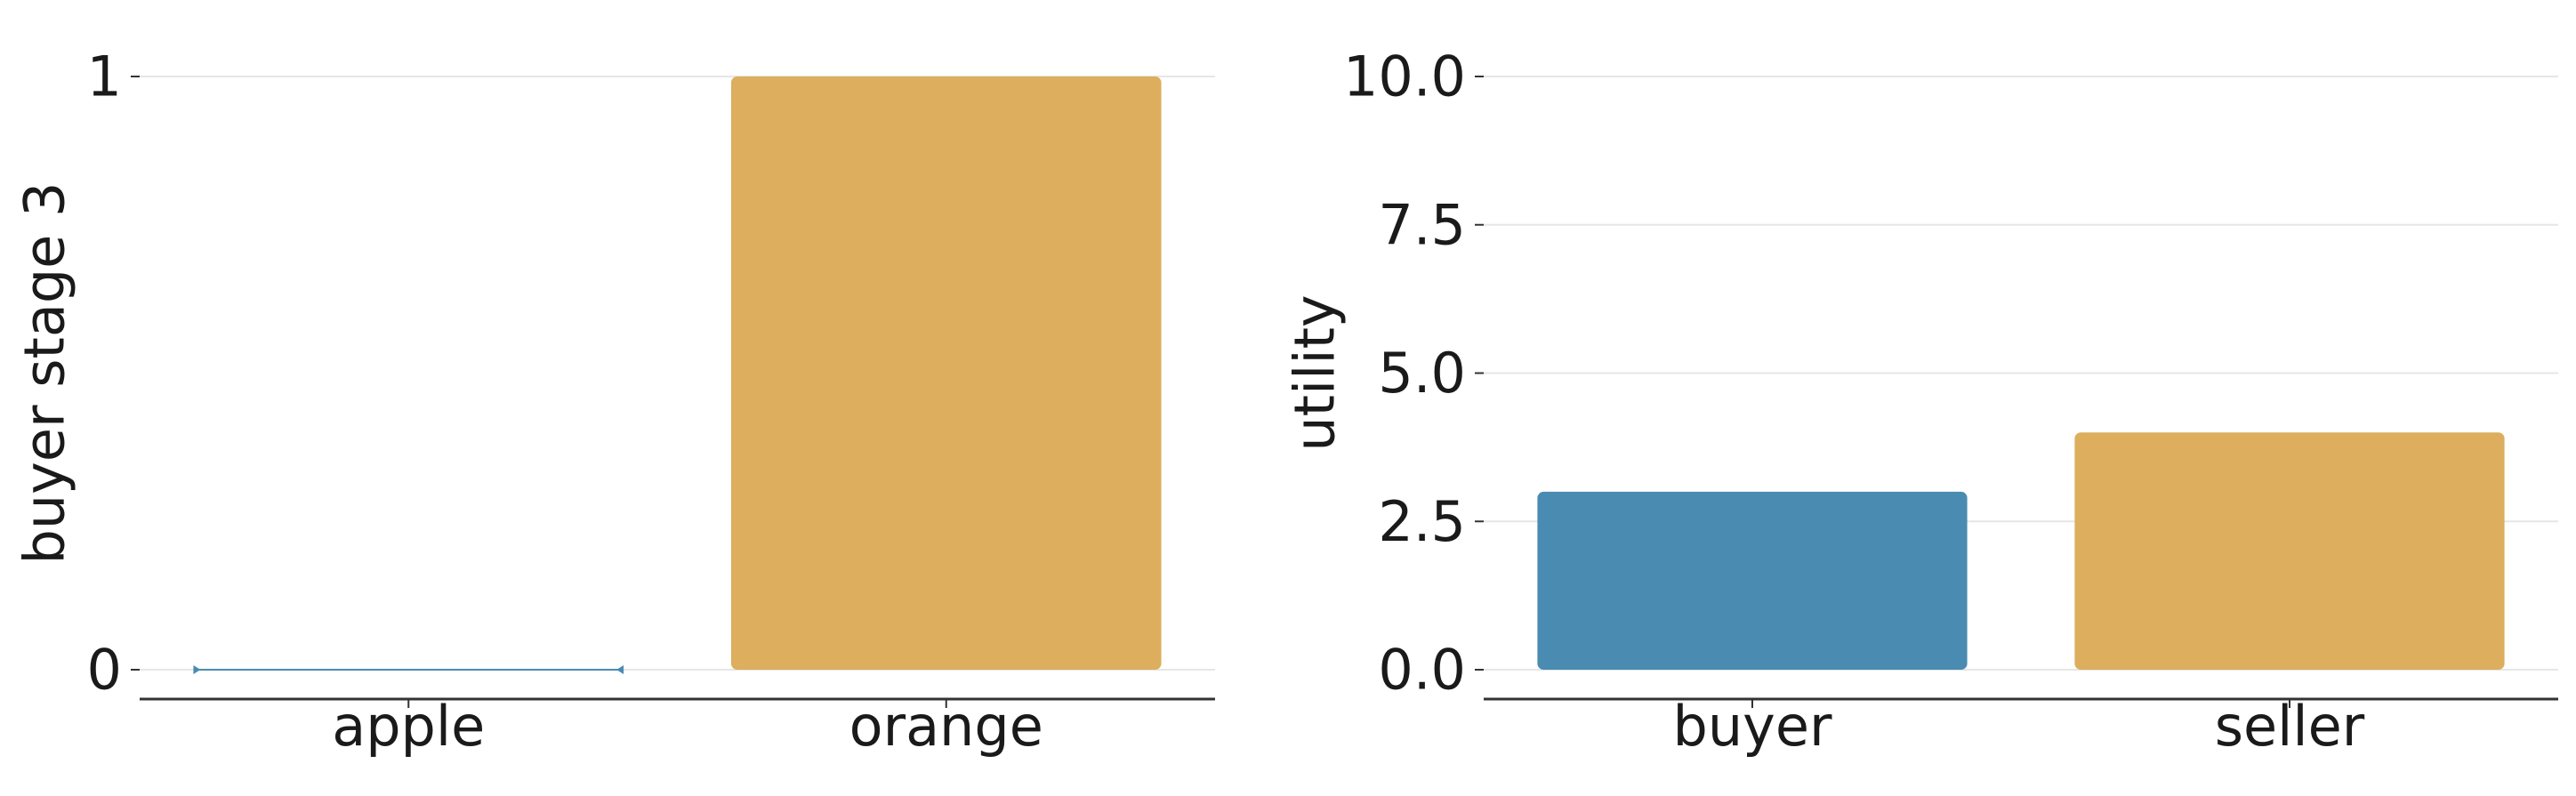 Image resolution: width=2576 pixels, height=796 pixels. What do you see at coordinates (946, 726) in the screenshot?
I see `x-tick-label-orange: orange` at bounding box center [946, 726].